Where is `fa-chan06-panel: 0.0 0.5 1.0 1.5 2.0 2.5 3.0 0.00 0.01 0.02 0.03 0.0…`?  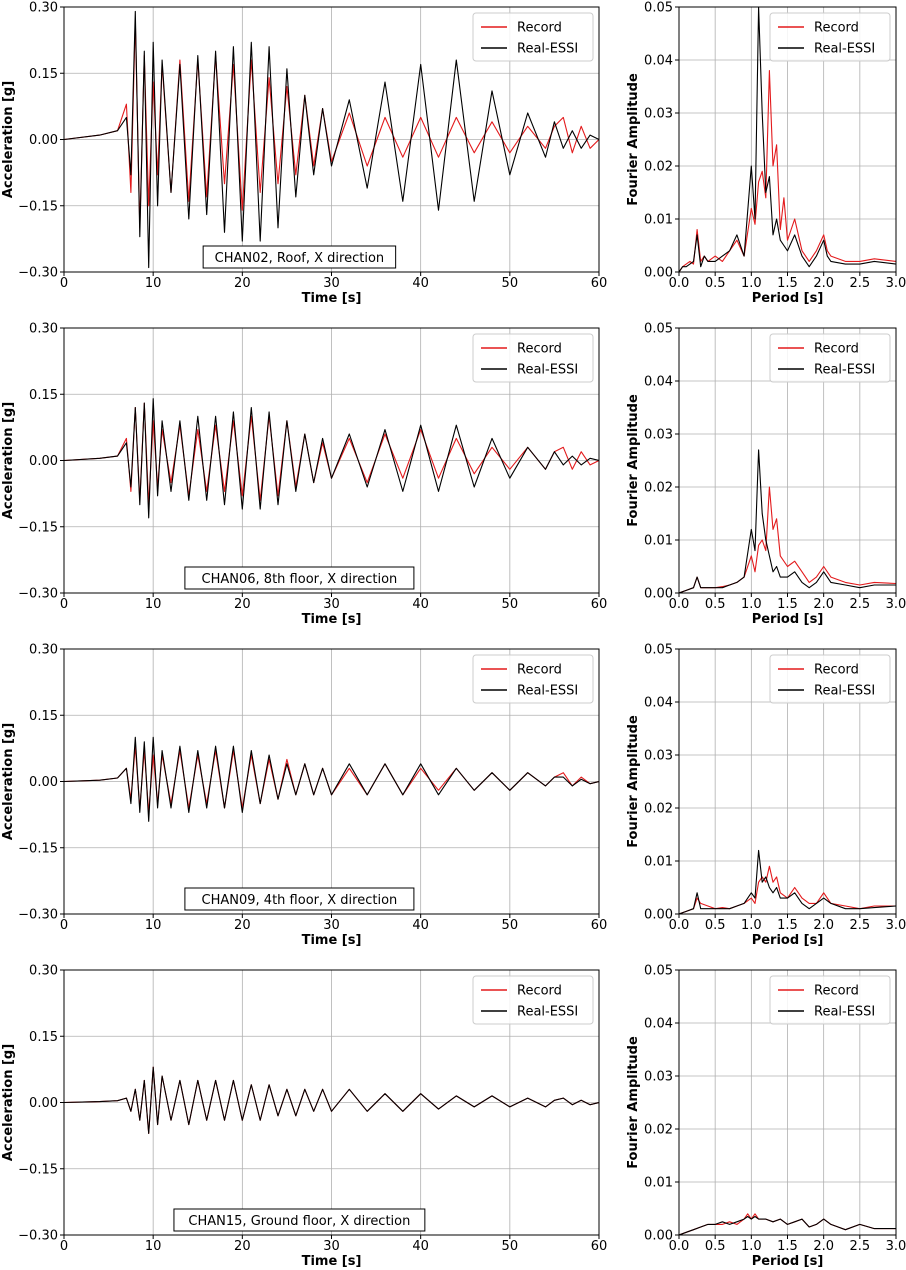
fa-chan06-panel: 0.0 0.5 1.0 1.5 2.0 2.5 3.0 0.00 0.01 0.02 0.03 0.0… is located at coordinates (766, 475).